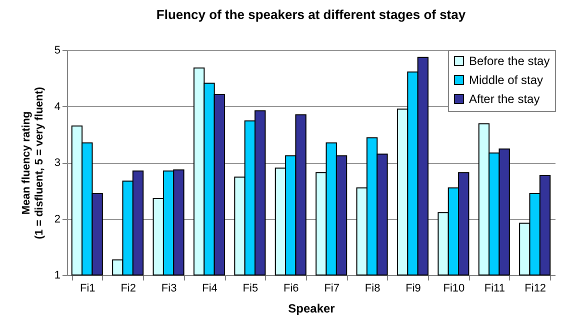 The image size is (565, 332). What do you see at coordinates (413, 288) in the screenshot?
I see `x-tick-label: Fi9` at bounding box center [413, 288].